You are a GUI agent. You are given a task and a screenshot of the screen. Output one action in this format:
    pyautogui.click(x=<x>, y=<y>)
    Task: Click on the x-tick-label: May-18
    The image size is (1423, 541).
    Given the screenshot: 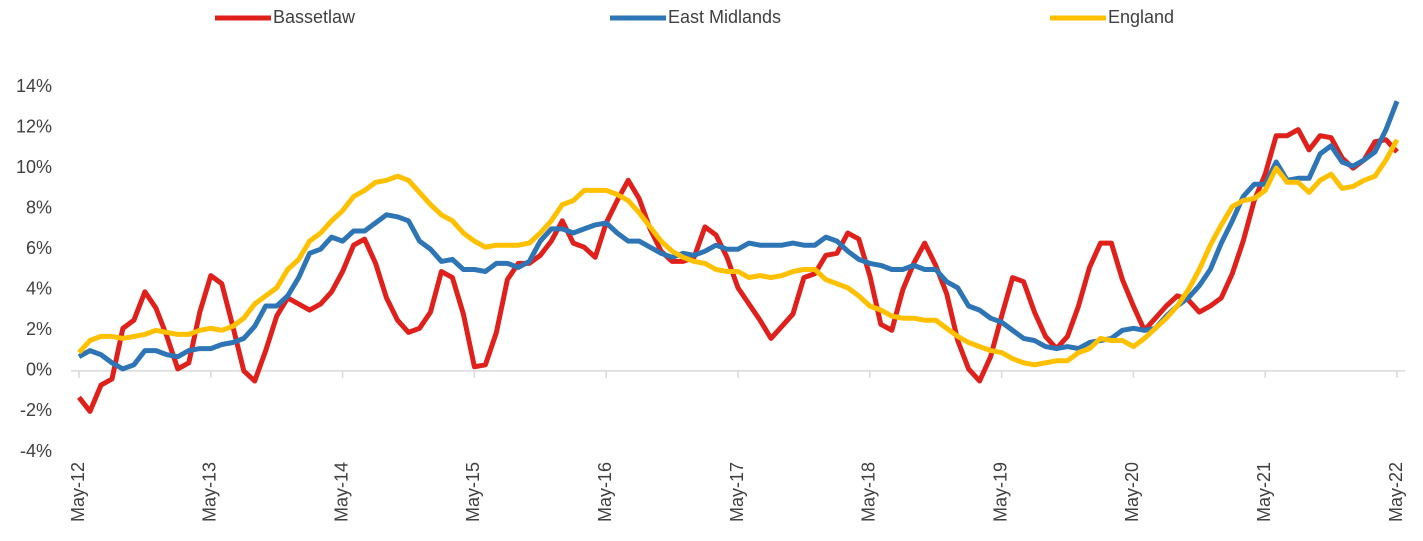 What is the action you would take?
    pyautogui.click(x=869, y=492)
    